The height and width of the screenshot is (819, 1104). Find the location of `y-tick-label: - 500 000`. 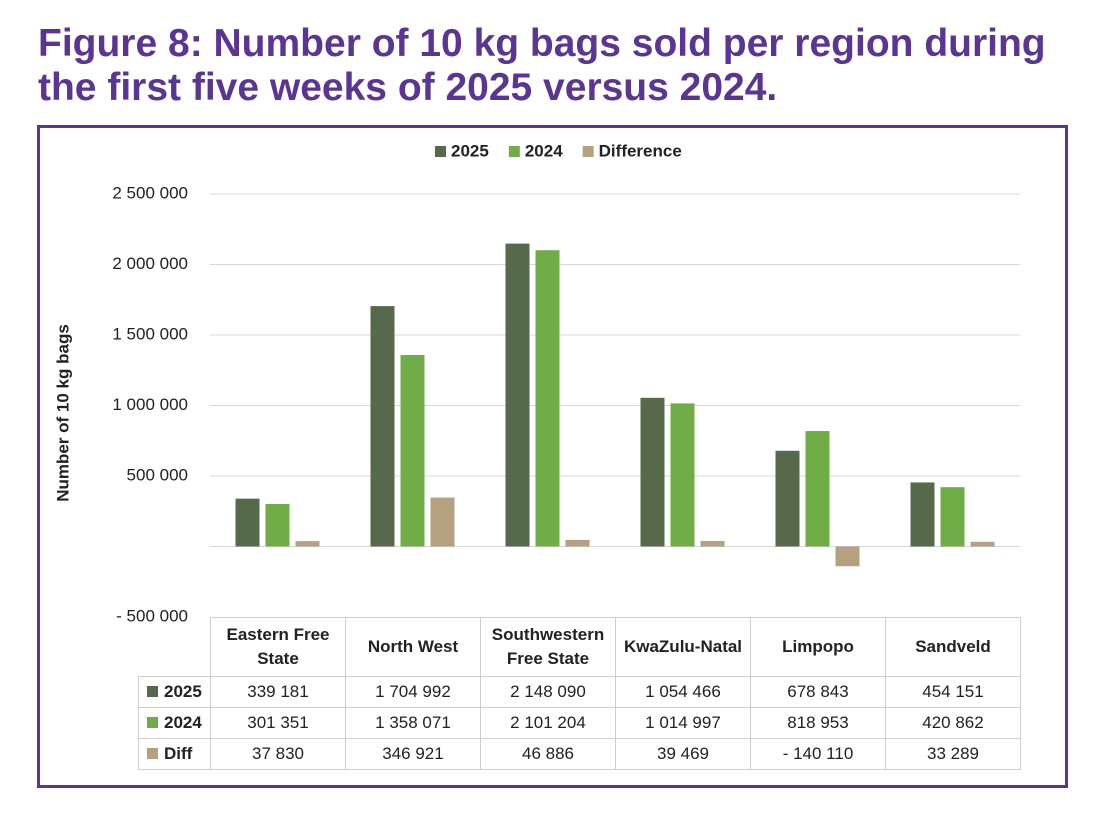

y-tick-label: - 500 000 is located at coordinates (152, 615).